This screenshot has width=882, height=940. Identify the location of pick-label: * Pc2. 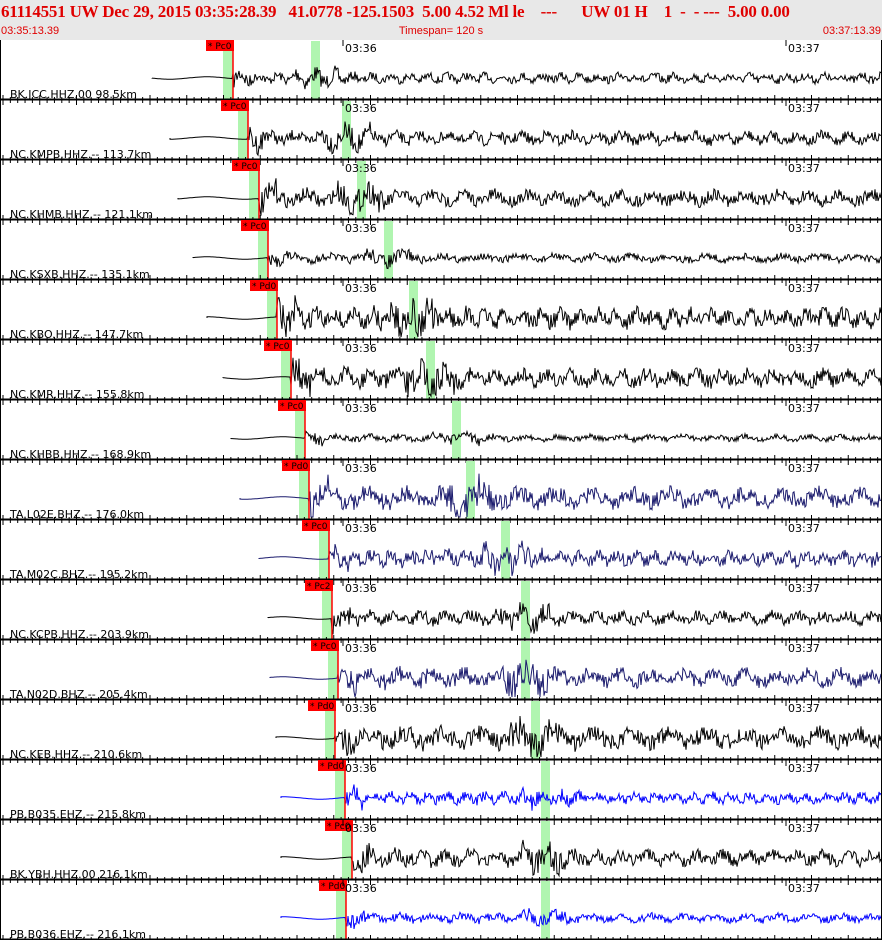
(318, 587).